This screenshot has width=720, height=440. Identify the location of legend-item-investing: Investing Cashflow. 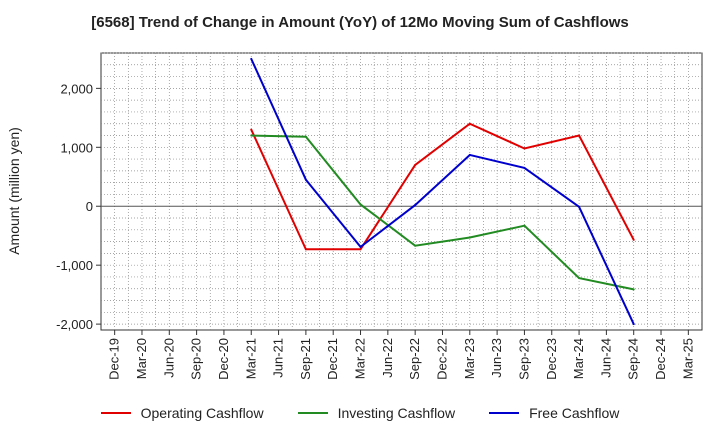
(376, 413).